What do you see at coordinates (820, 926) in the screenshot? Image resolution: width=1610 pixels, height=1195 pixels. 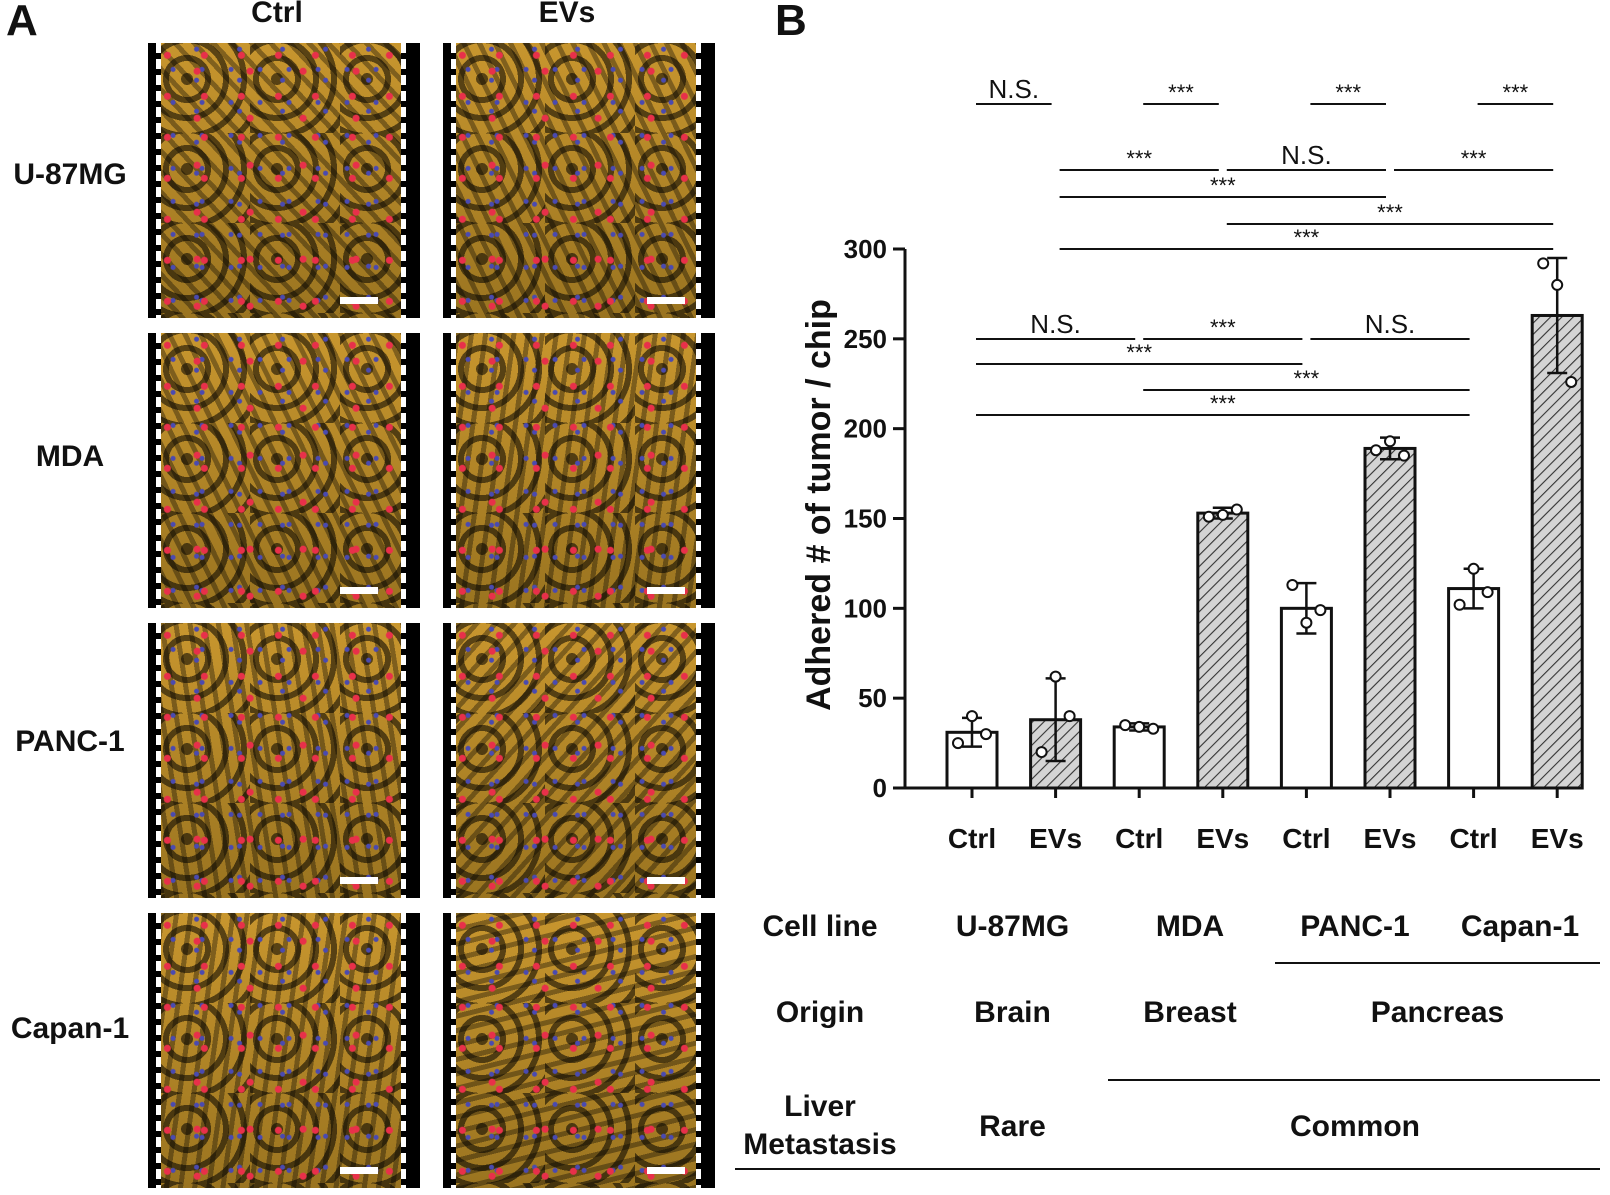 I see `table-header-cell-line: Cell line` at bounding box center [820, 926].